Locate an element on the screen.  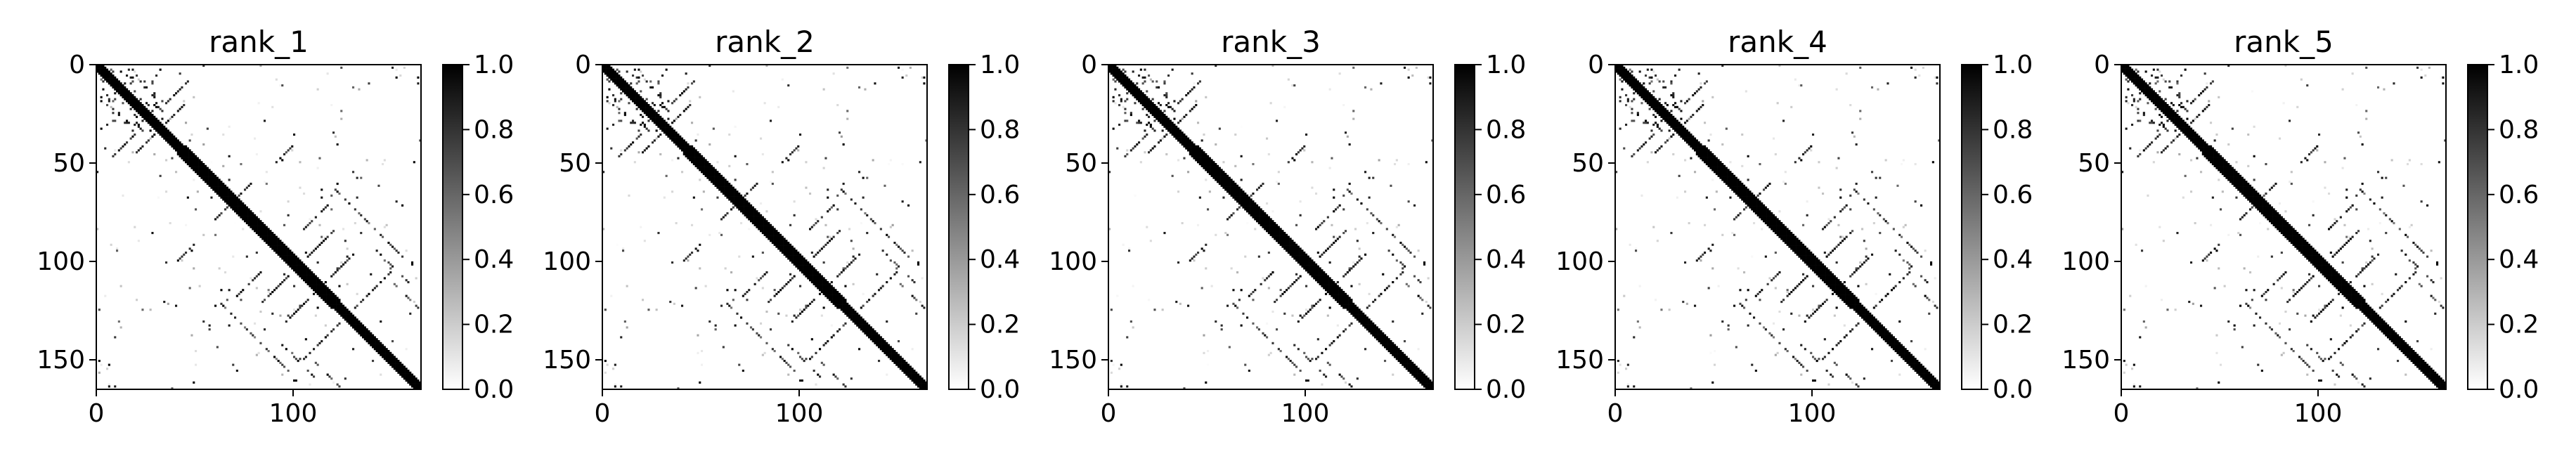
chart-title: rank_3 is located at coordinates (1271, 42).